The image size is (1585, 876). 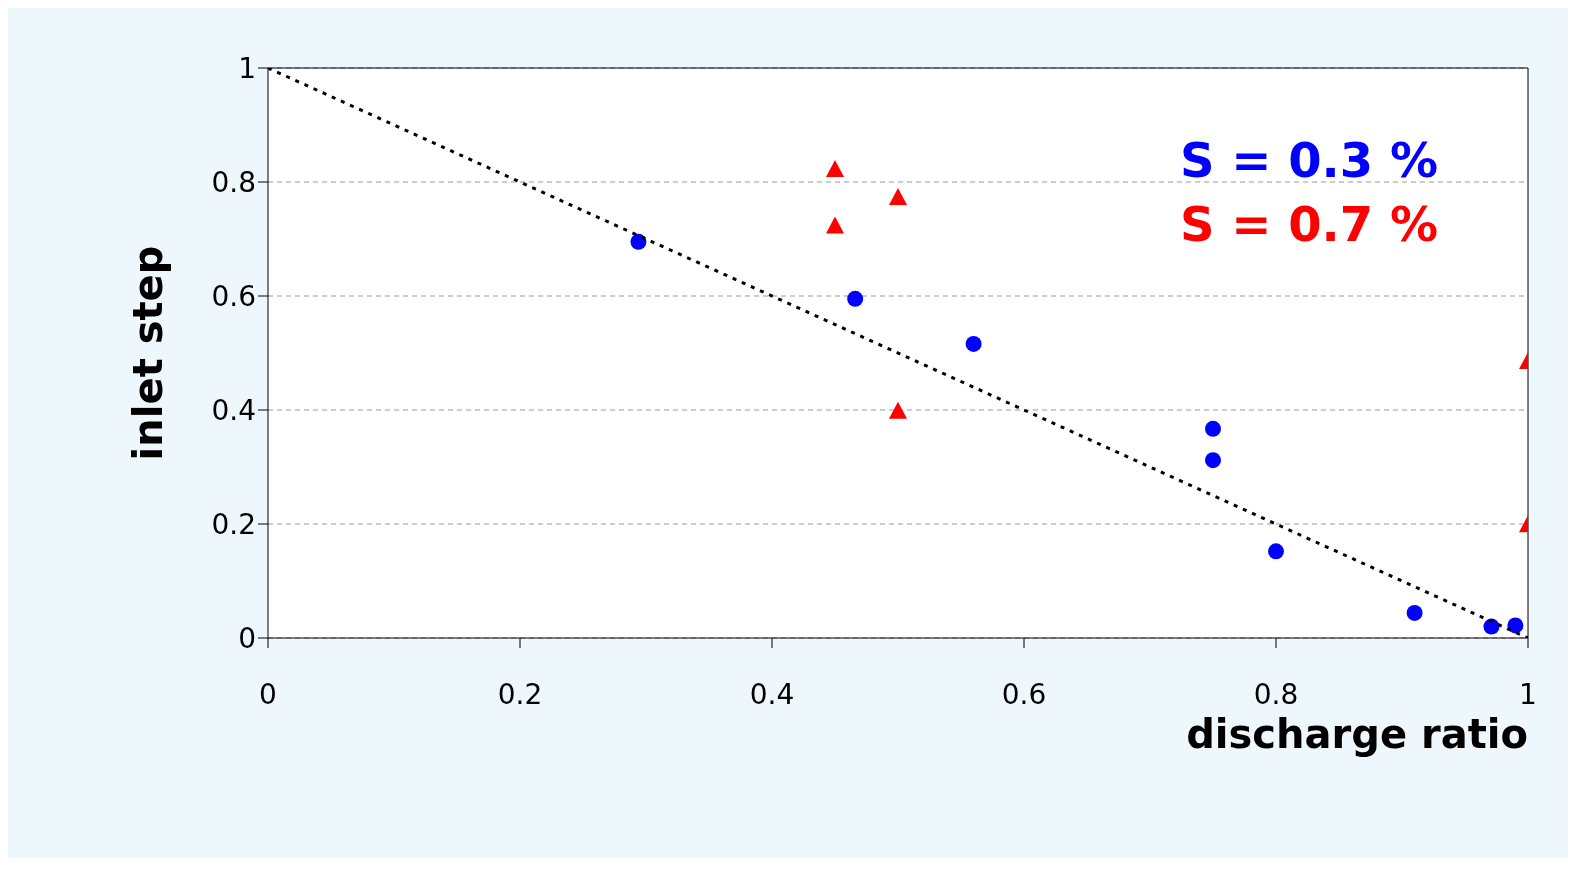 What do you see at coordinates (1308, 160) in the screenshot?
I see `text: S = 0.3 %` at bounding box center [1308, 160].